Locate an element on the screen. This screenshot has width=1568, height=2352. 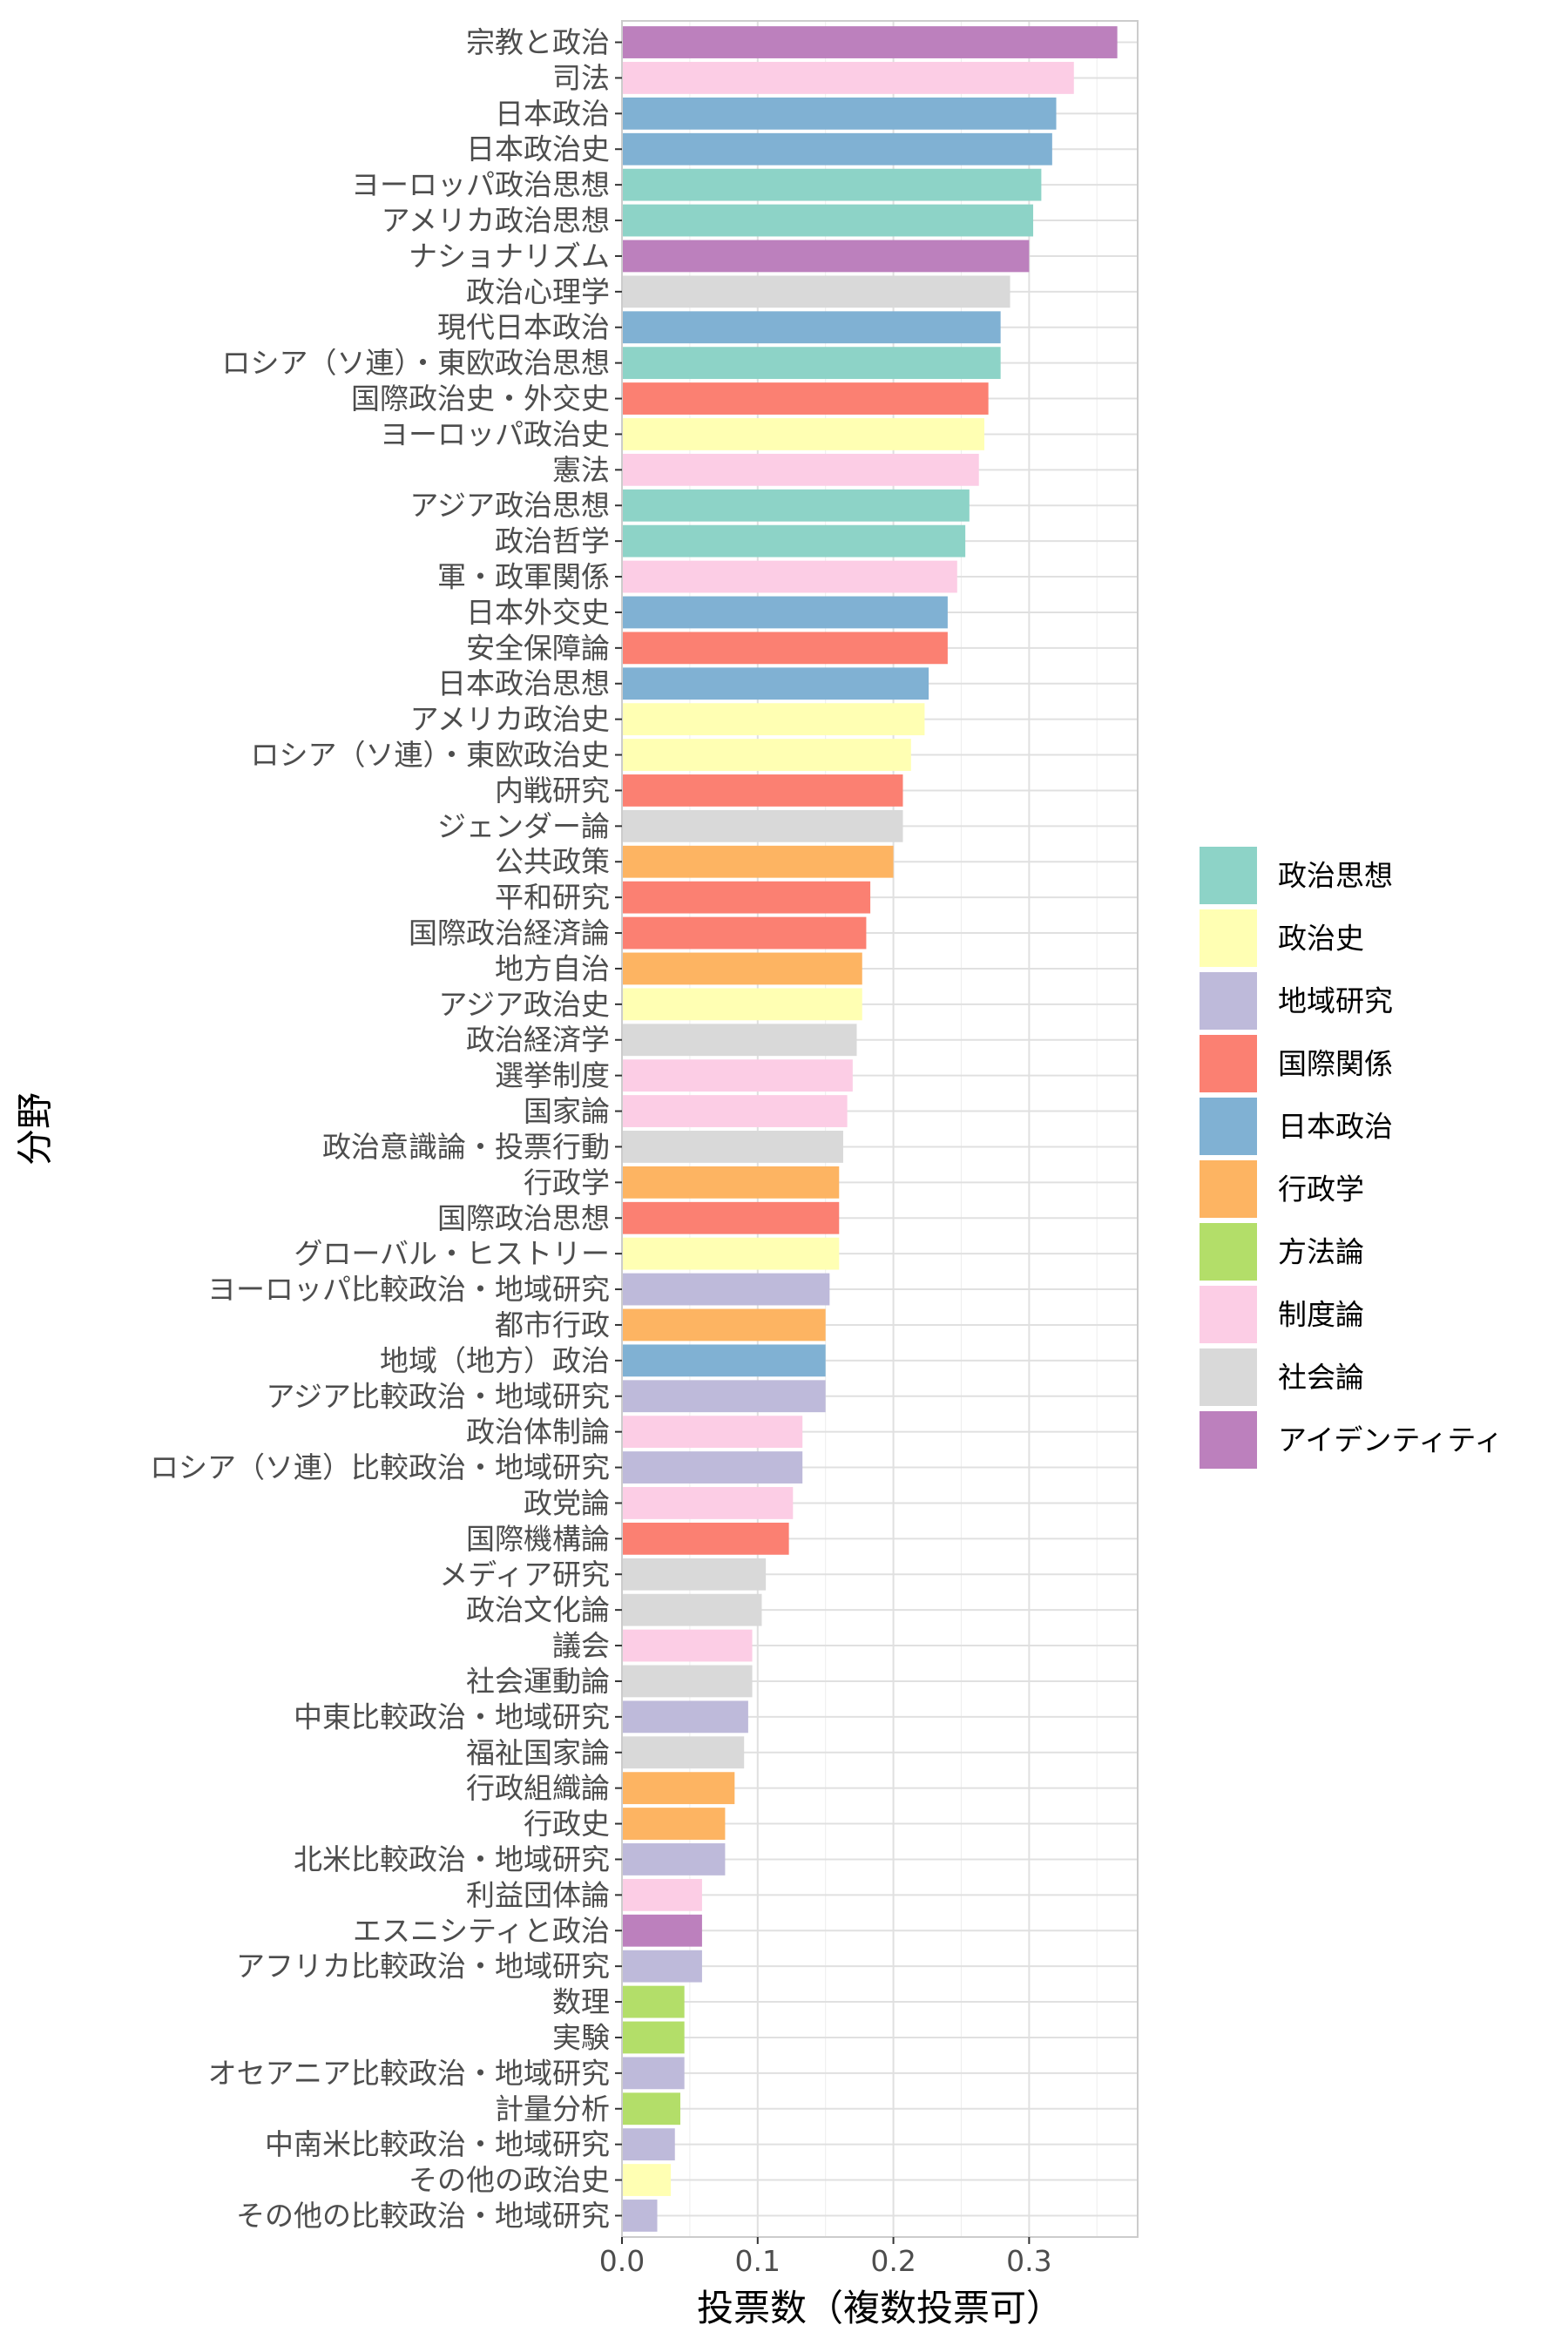
x-tick-label: 0.3 is located at coordinates (1028, 2261).